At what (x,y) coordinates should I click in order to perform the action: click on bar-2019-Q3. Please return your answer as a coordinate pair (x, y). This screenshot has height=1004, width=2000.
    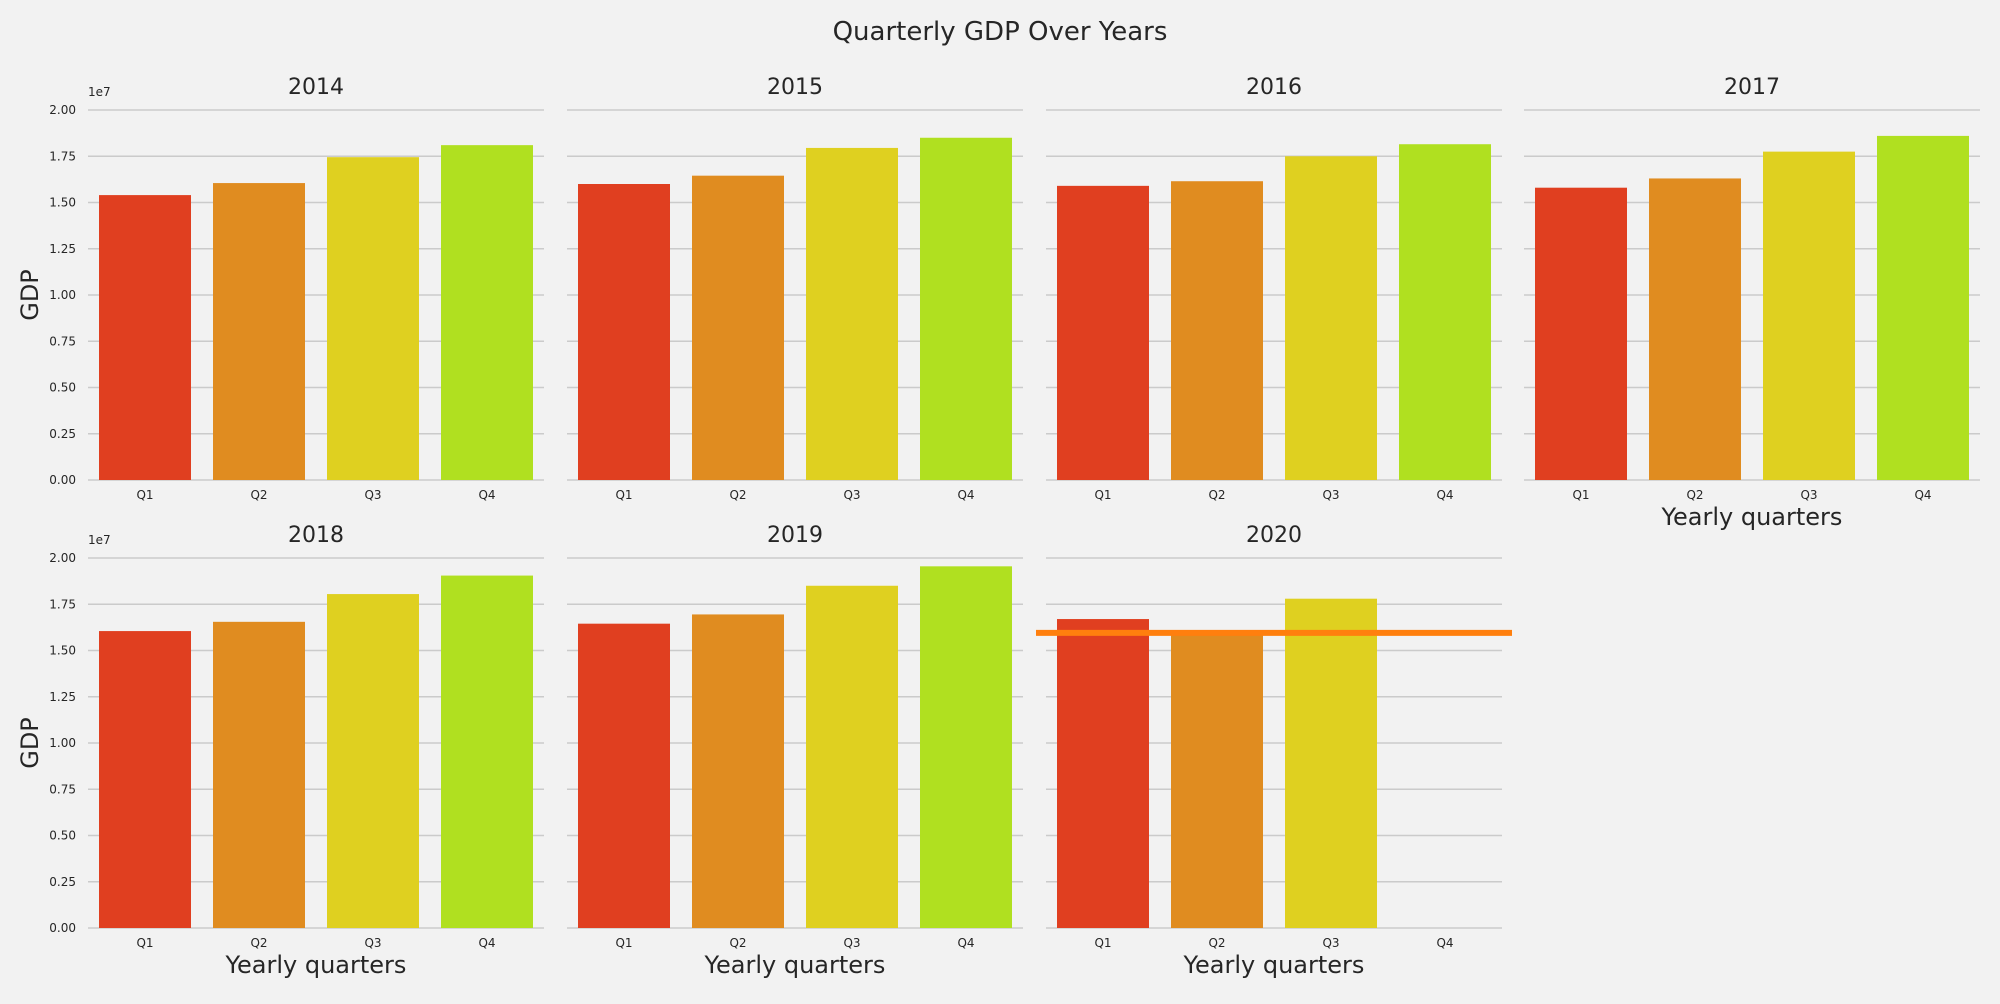
    Looking at the image, I should click on (852, 756).